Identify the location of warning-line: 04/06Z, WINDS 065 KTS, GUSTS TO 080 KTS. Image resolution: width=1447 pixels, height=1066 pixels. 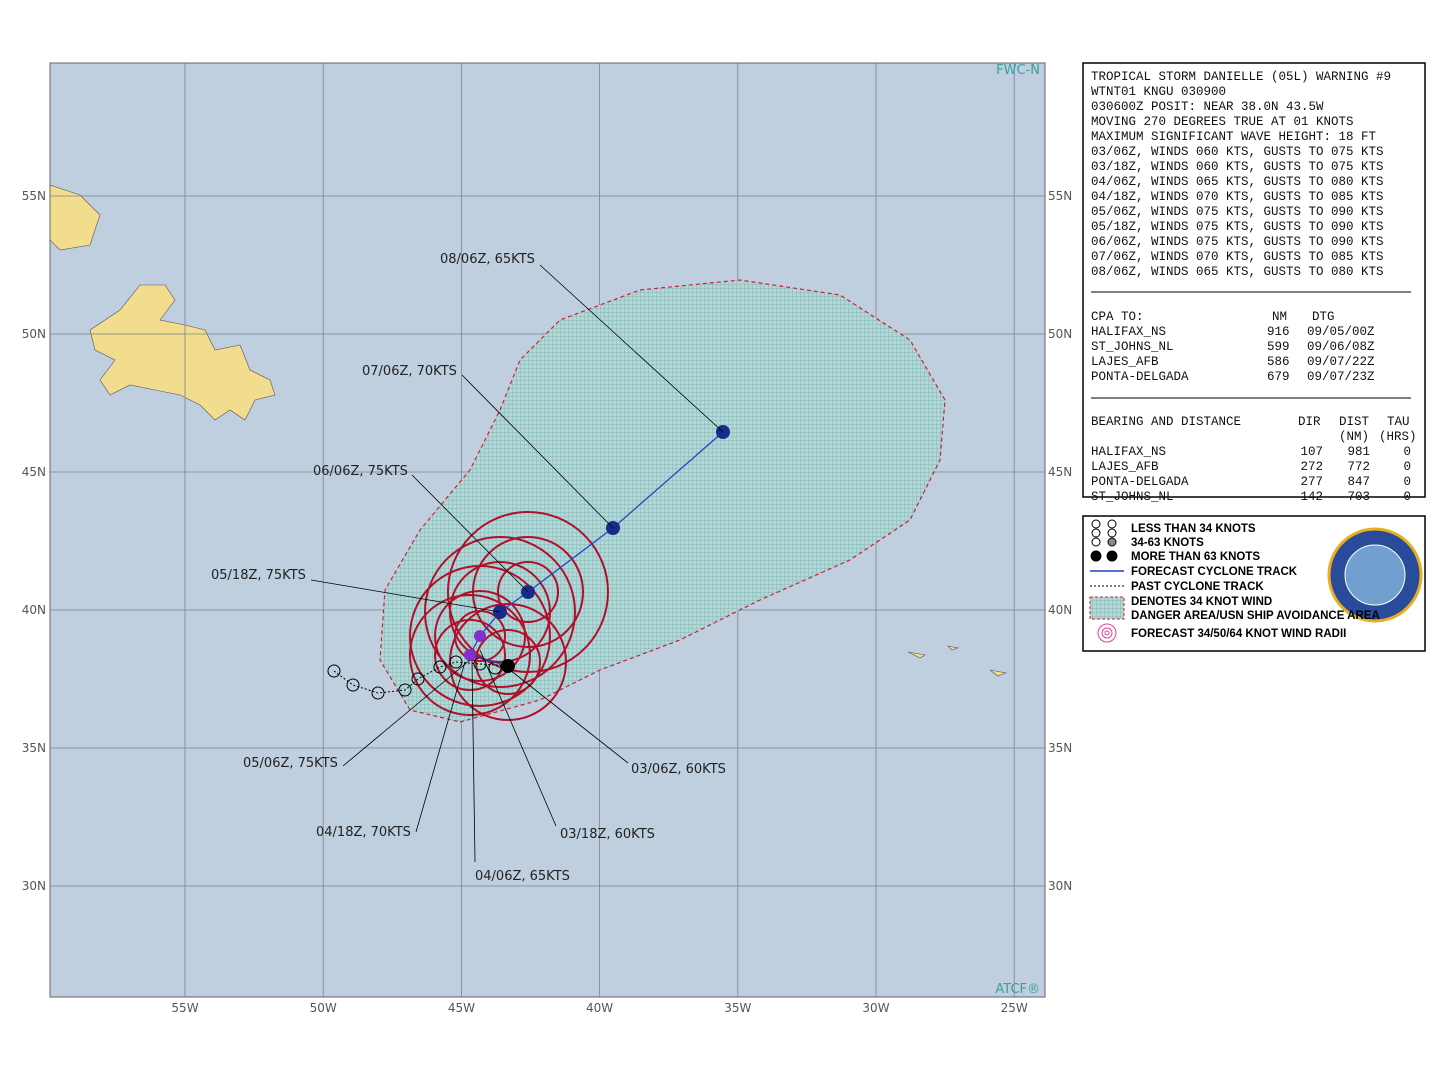
(1237, 182).